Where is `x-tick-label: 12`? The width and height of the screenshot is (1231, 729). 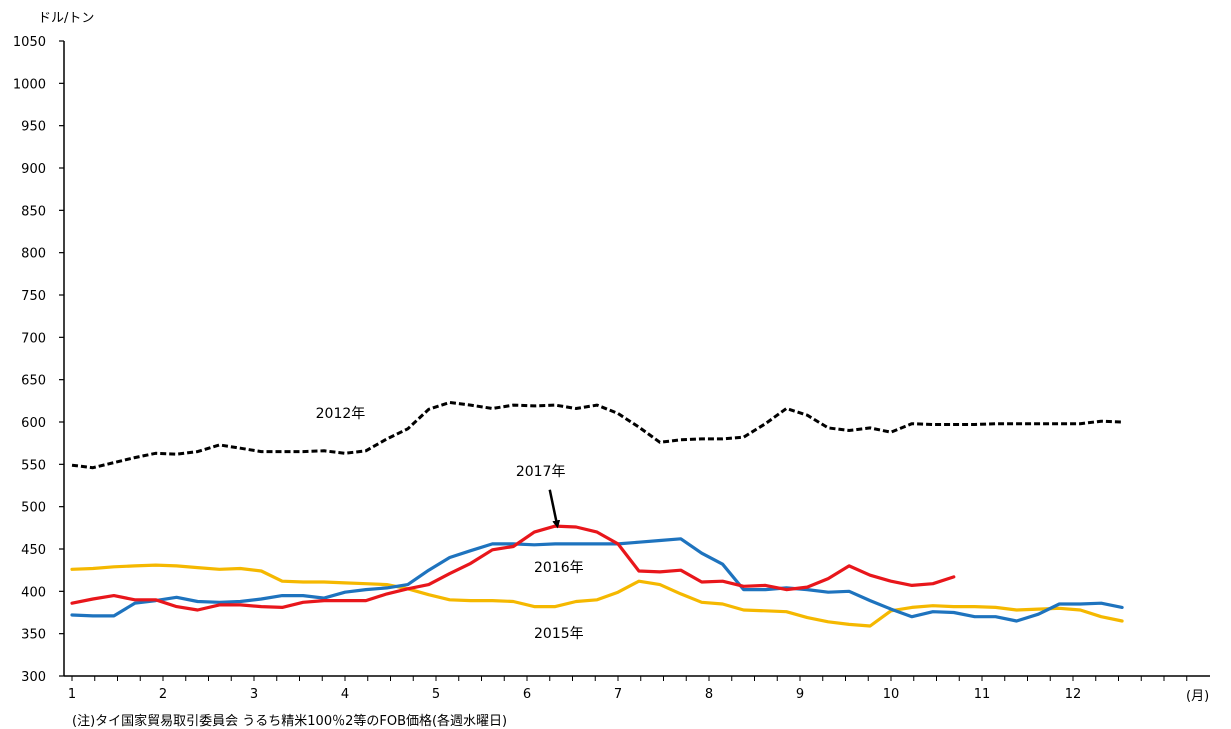 x-tick-label: 12 is located at coordinates (1073, 694).